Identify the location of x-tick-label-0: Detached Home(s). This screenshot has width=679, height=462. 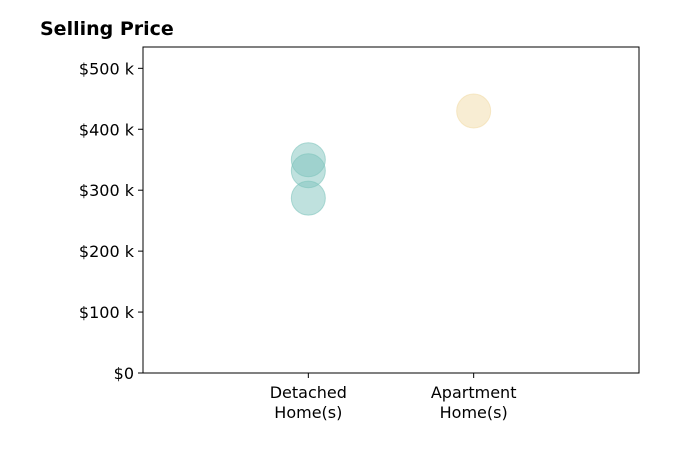
(308, 402).